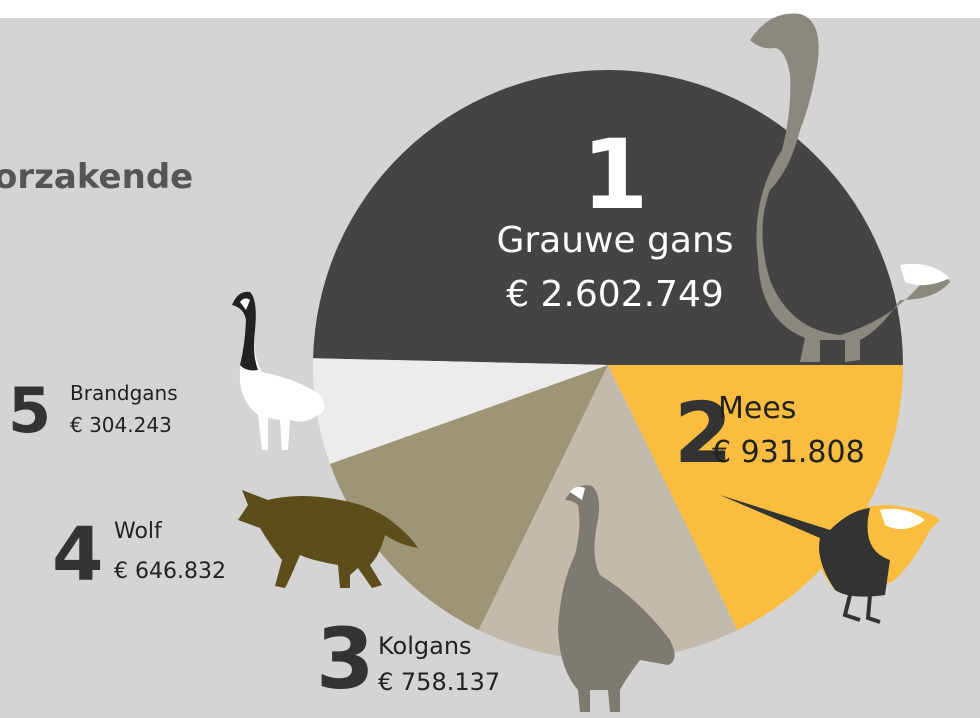 This screenshot has height=718, width=980. I want to click on rank-label: 5, so click(29, 410).